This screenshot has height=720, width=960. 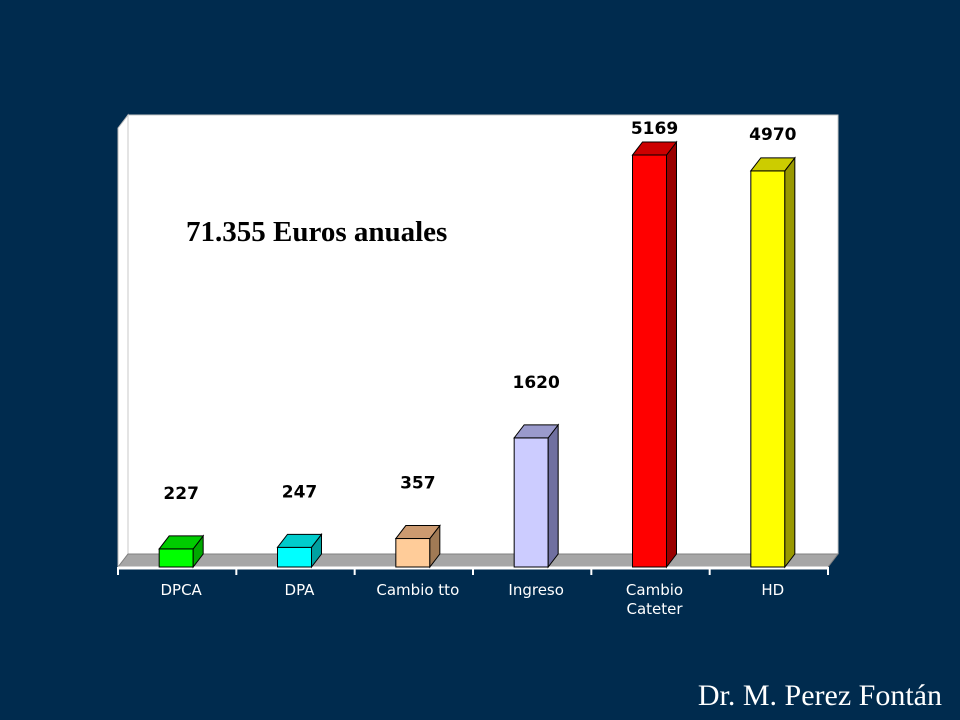 I want to click on total-annotation: 71.355 Euros anuales, so click(x=332, y=232).